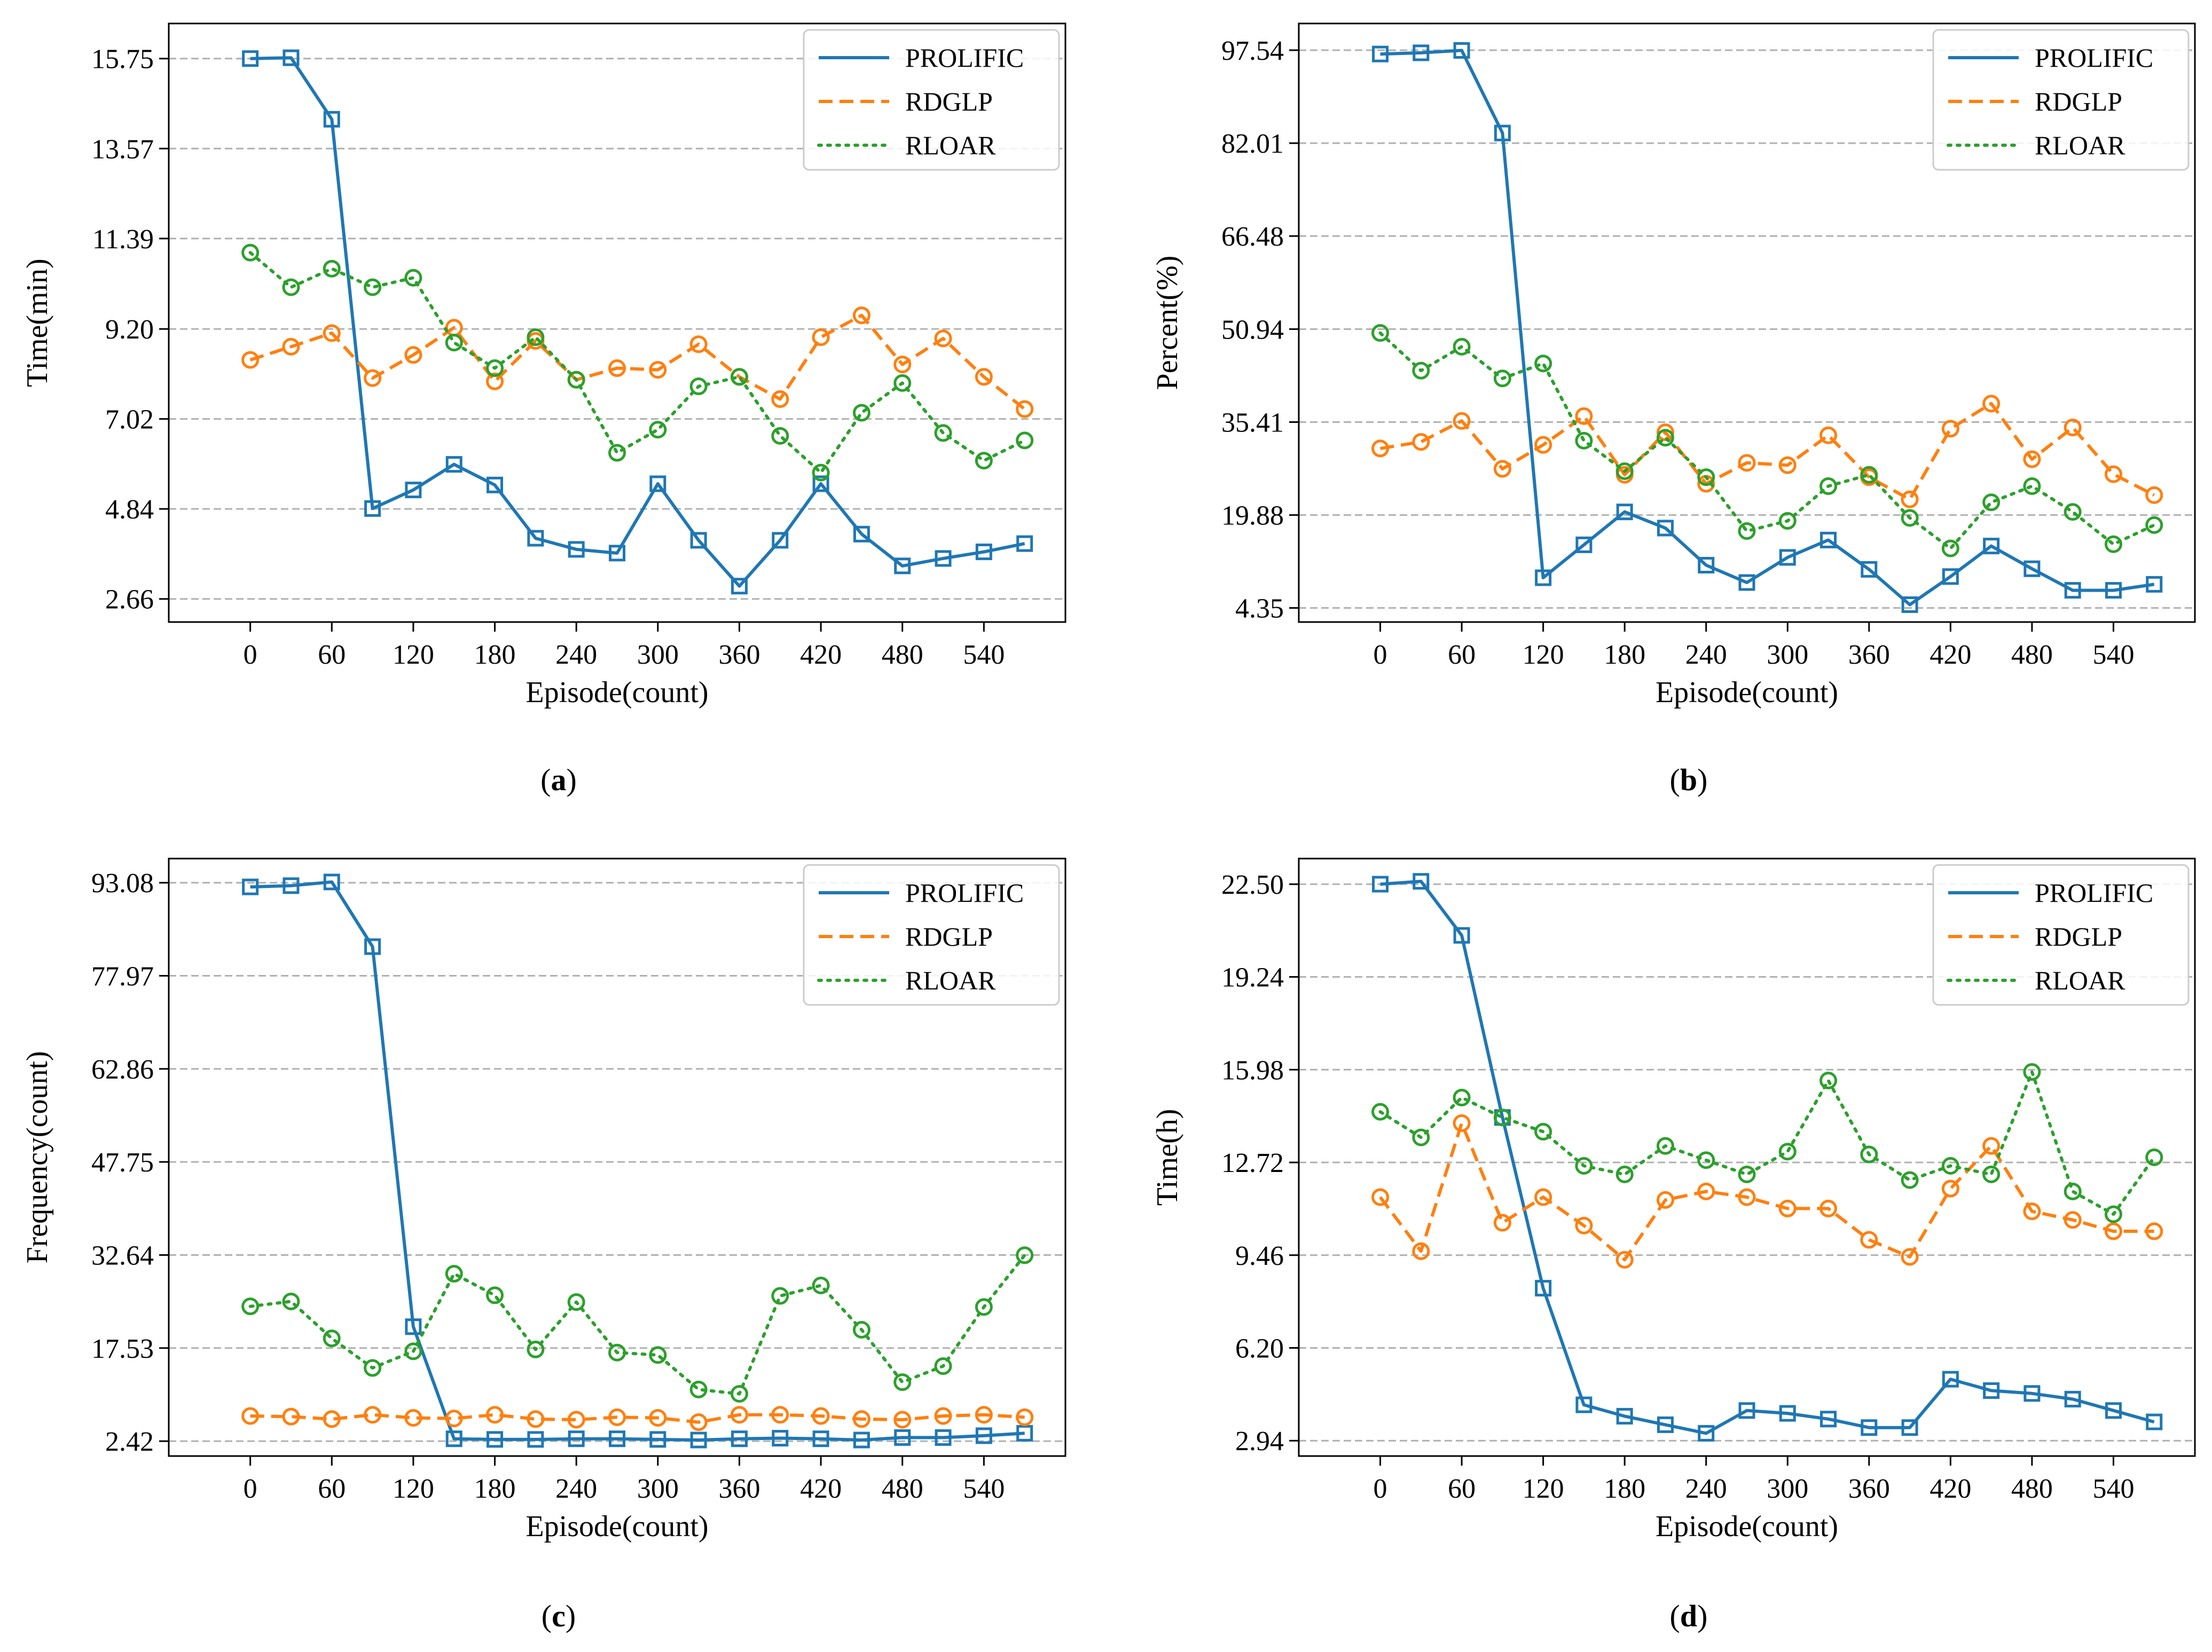  Describe the element at coordinates (951, 980) in the screenshot. I see `legend-entry: RLOAR` at that location.